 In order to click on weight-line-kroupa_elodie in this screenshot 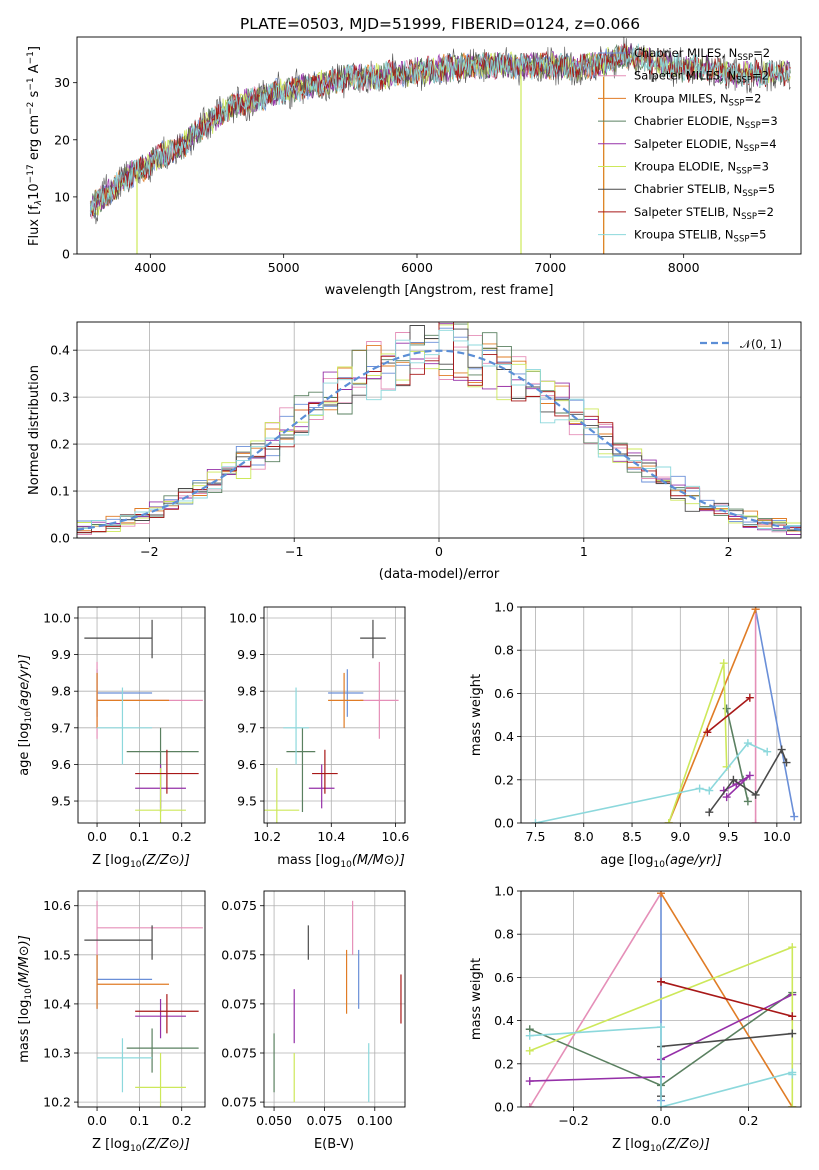, I will do `click(697, 742)`.